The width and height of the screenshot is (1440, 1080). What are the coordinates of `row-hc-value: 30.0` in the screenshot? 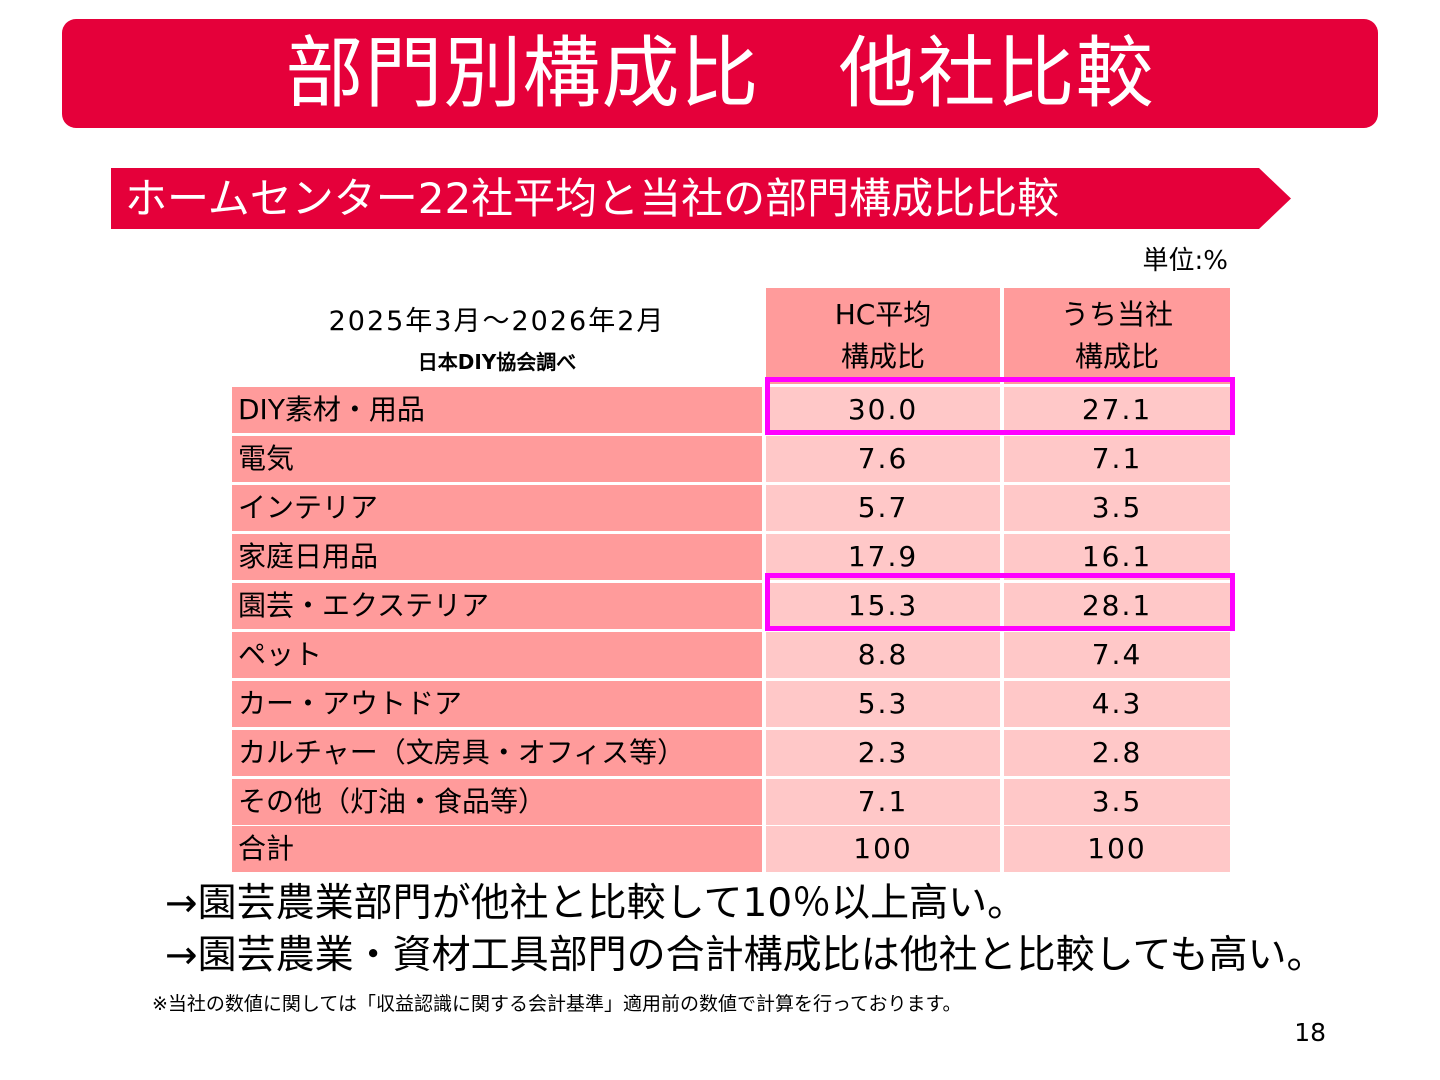 It's located at (883, 410).